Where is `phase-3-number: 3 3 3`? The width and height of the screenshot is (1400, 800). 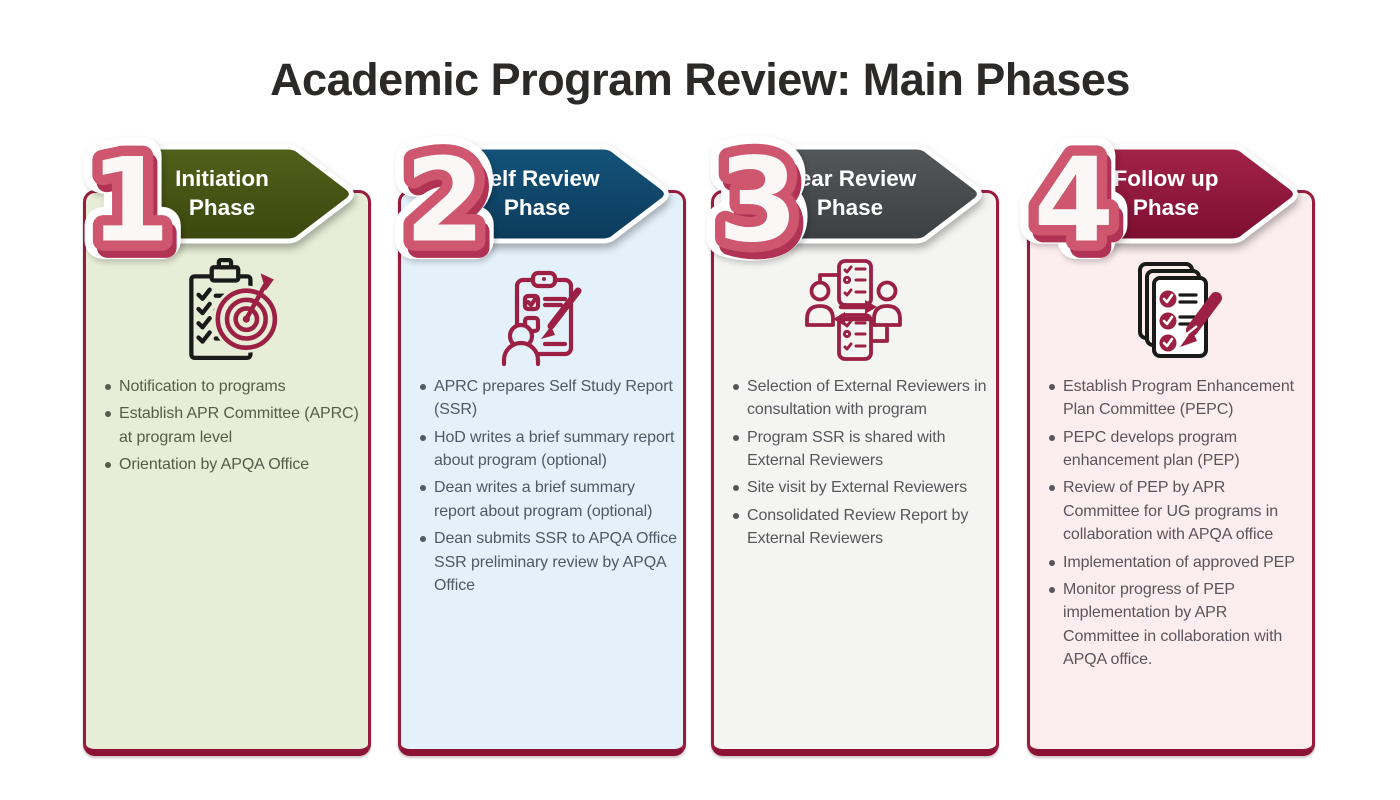 phase-3-number: 3 3 3 is located at coordinates (760, 201).